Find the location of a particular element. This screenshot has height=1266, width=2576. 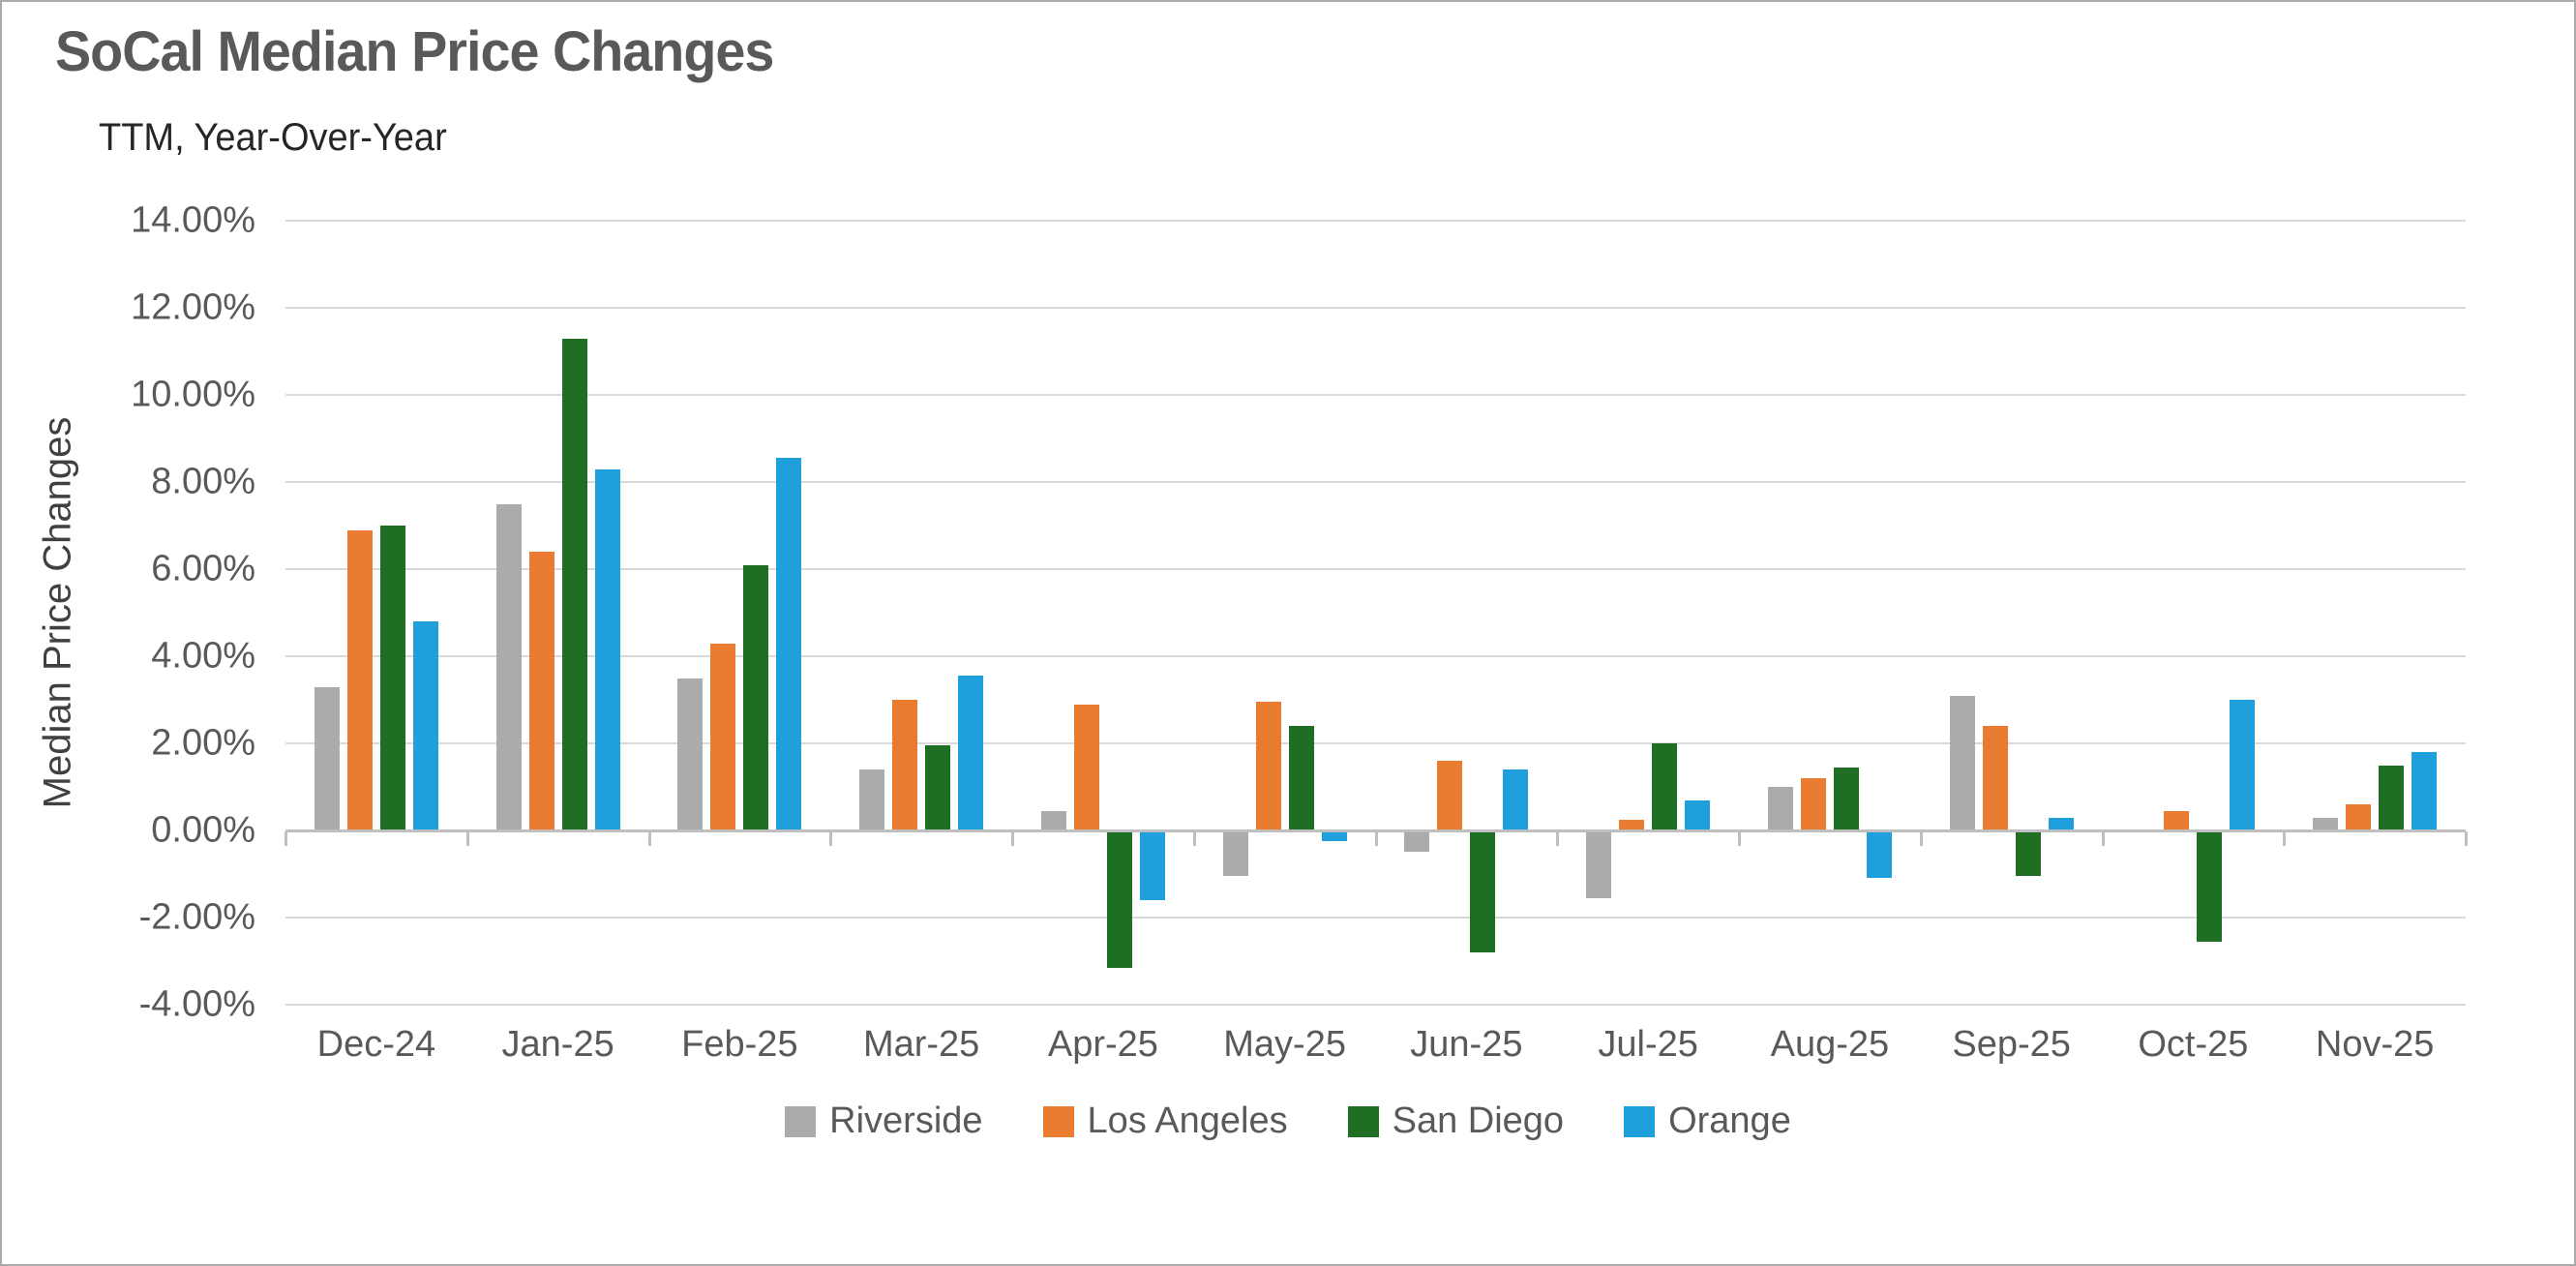

x-axis-label-sep-25: Sep-25 is located at coordinates (2011, 1044).